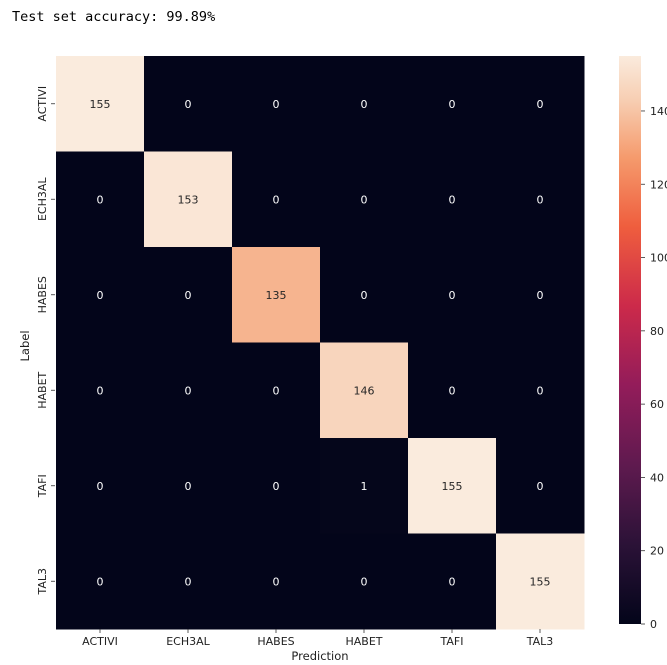 The width and height of the screenshot is (667, 665). I want to click on y-axis-label: Label, so click(25, 345).